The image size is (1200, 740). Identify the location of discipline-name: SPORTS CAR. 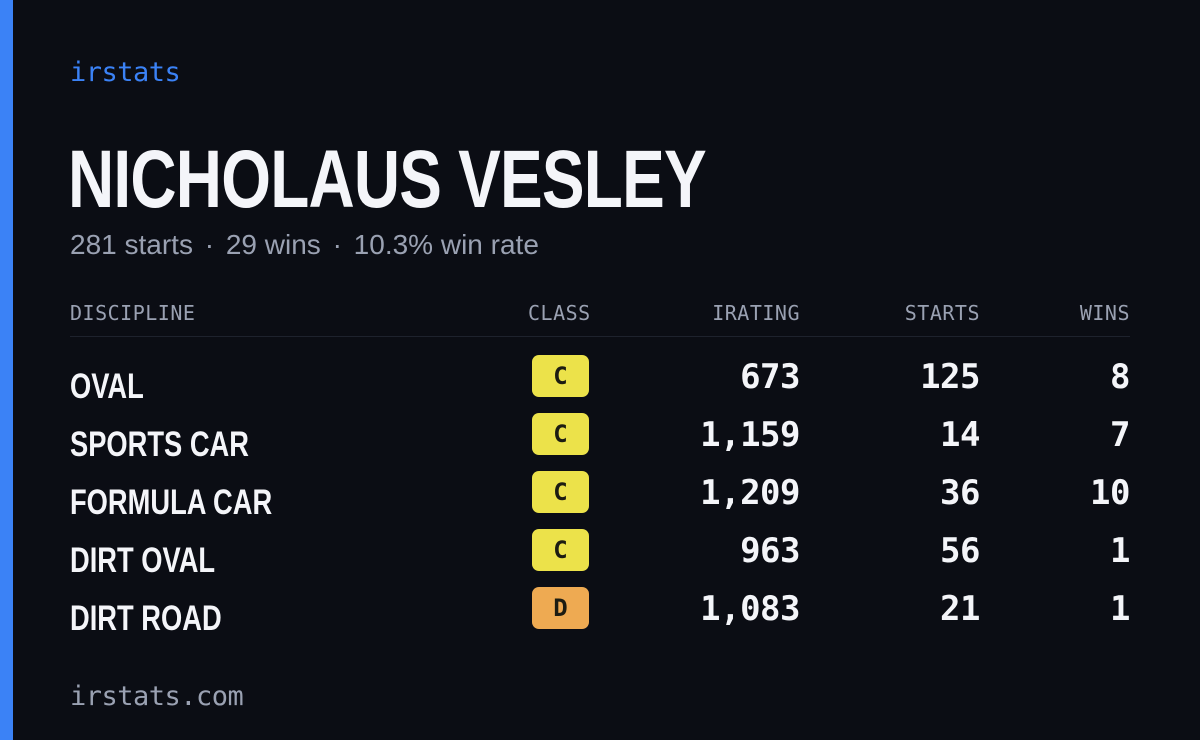
(159, 444).